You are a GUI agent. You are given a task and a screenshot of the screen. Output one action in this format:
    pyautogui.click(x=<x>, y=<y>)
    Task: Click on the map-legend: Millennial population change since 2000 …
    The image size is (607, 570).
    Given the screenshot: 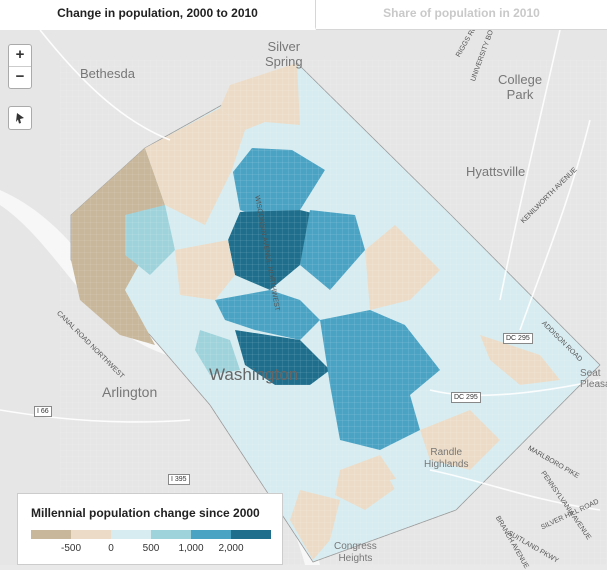 What is the action you would take?
    pyautogui.click(x=150, y=529)
    